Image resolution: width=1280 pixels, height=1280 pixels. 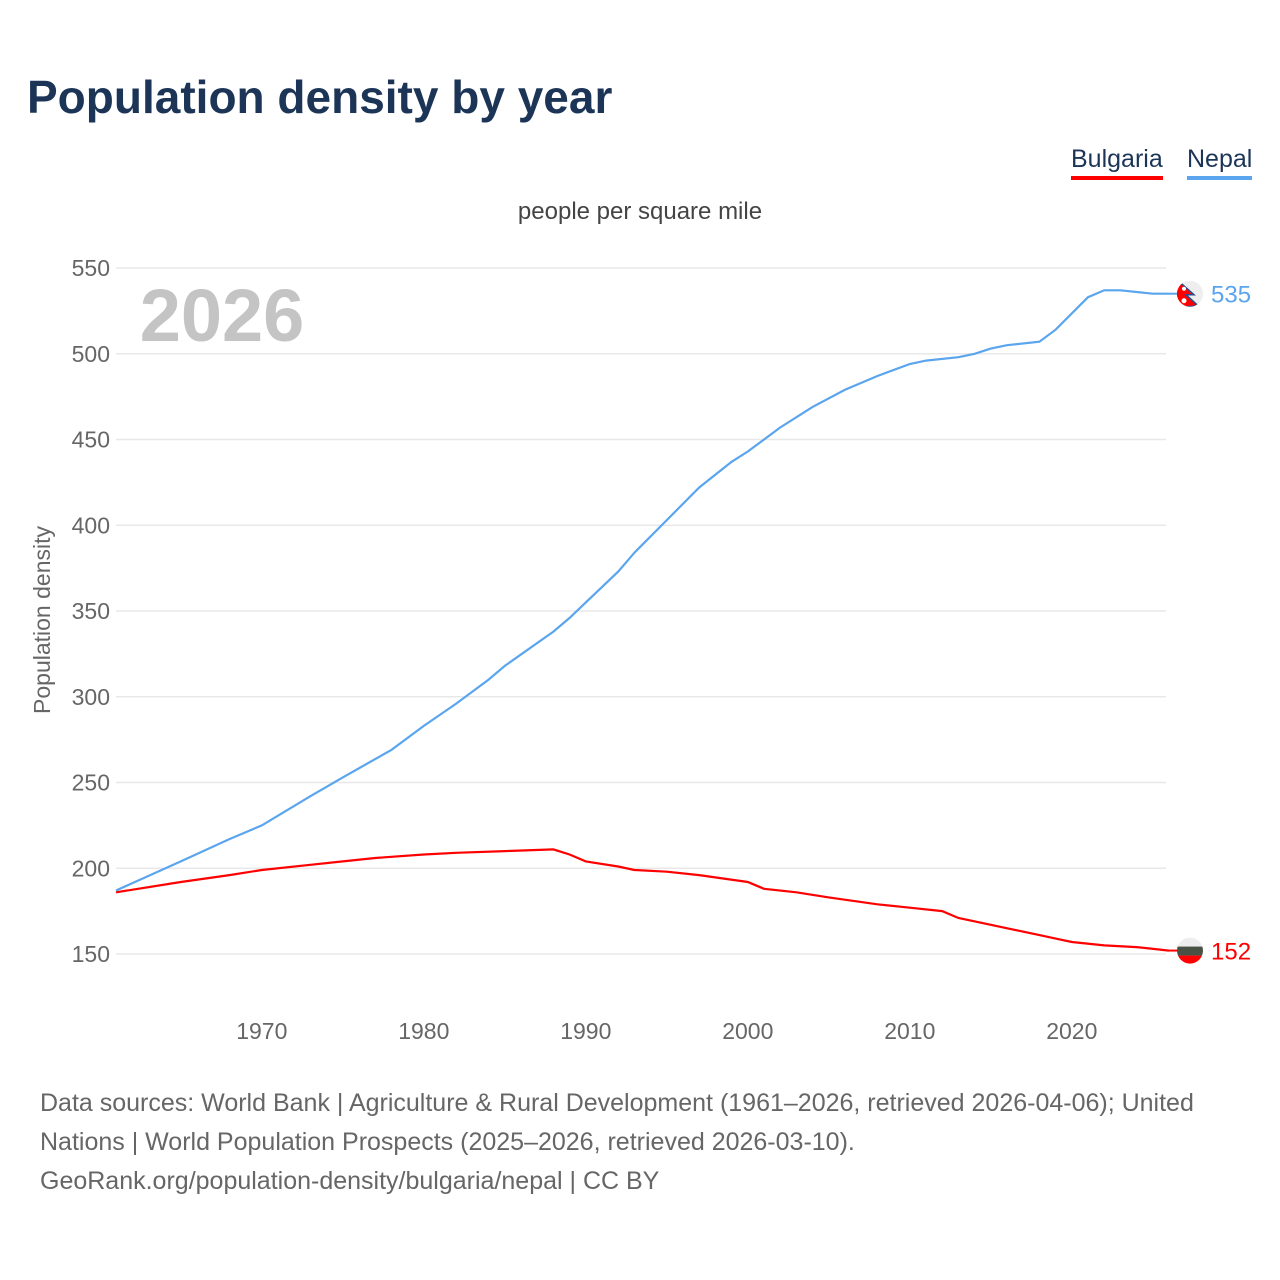 What do you see at coordinates (91, 525) in the screenshot?
I see `y-tick-label: 400` at bounding box center [91, 525].